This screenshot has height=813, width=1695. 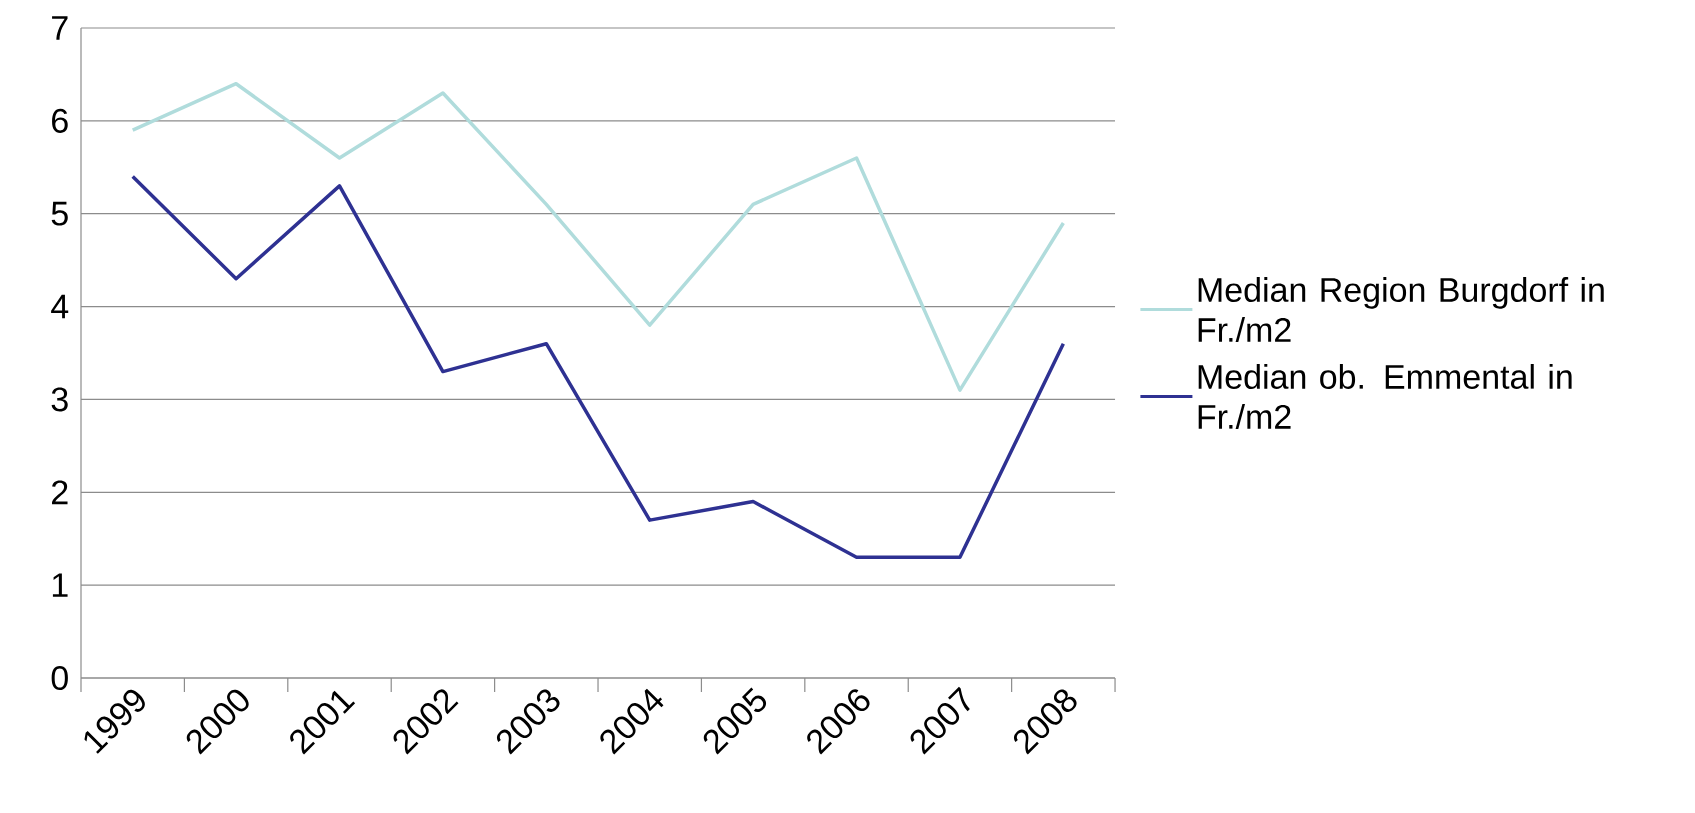 I want to click on y-tick-label: 3, so click(x=59, y=399).